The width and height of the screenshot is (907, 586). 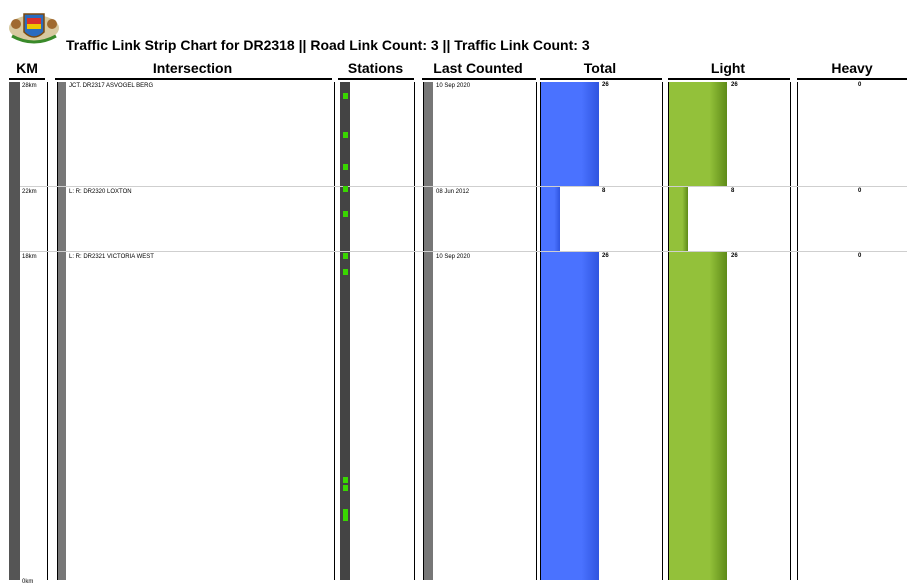 What do you see at coordinates (479, 79) in the screenshot?
I see `last-counted-header-underline` at bounding box center [479, 79].